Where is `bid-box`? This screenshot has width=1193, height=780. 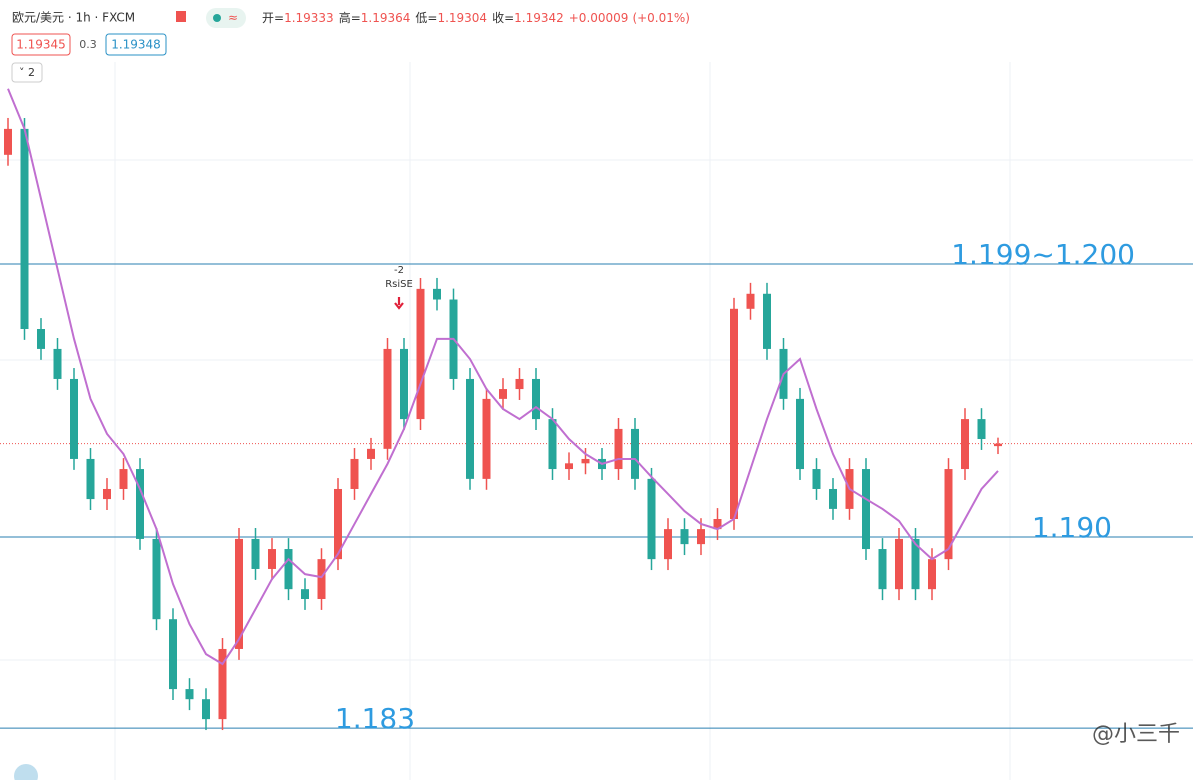
bid-box is located at coordinates (41, 44).